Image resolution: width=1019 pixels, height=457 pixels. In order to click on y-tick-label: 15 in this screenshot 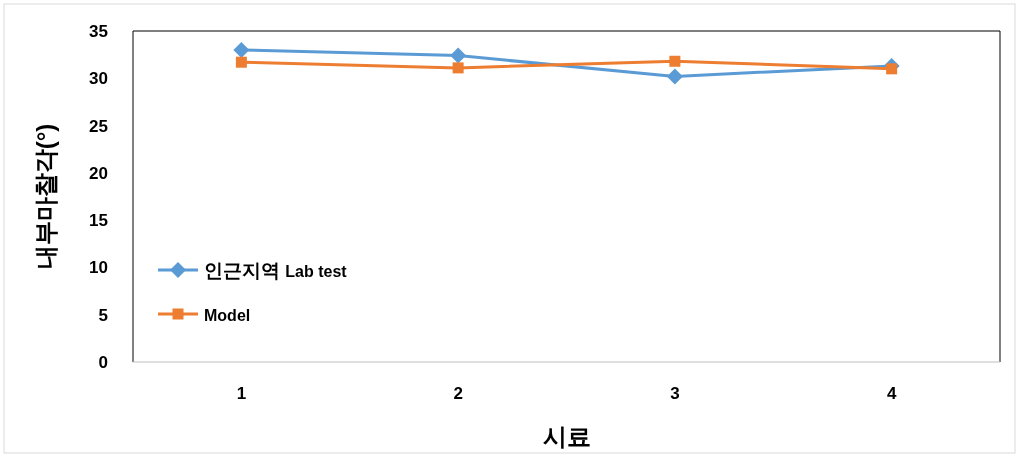, I will do `click(98, 221)`.